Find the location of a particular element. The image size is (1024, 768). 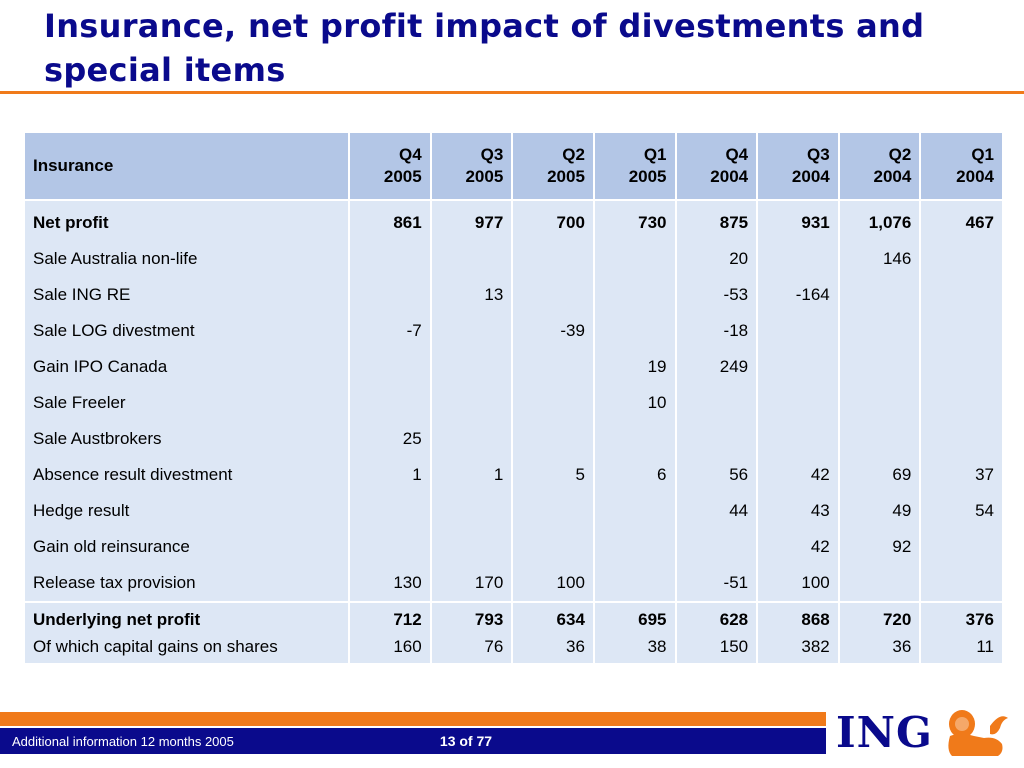

table-row: Sale Freeler 10 is located at coordinates (513, 403).